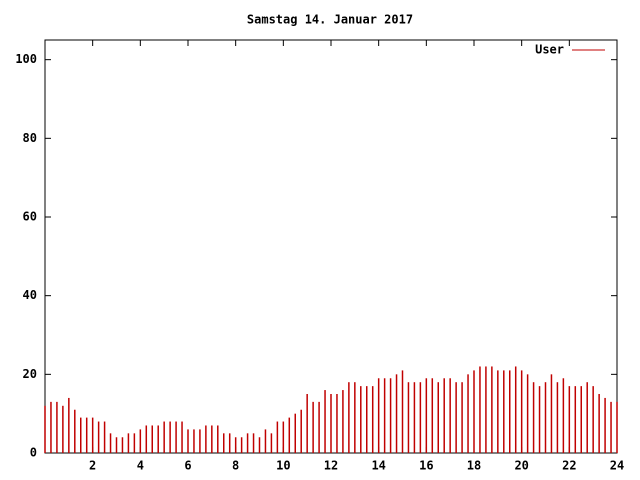 Image resolution: width=640 pixels, height=480 pixels. Describe the element at coordinates (30, 374) in the screenshot. I see `y-tick-label: 20` at that location.